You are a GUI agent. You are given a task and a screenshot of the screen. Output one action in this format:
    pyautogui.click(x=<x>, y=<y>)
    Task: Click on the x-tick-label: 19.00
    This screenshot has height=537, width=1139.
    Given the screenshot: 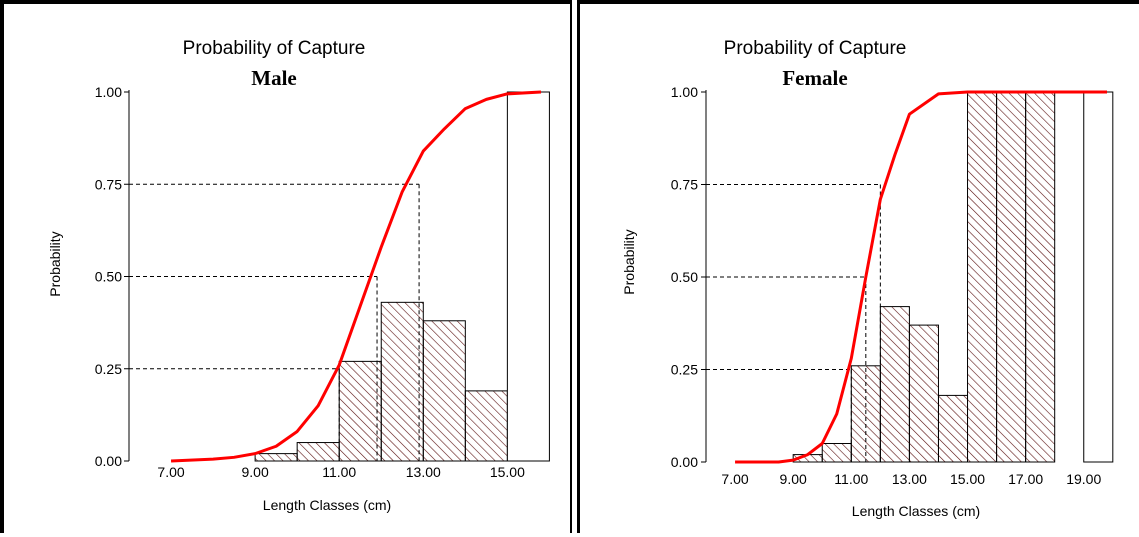 What is the action you would take?
    pyautogui.click(x=1083, y=479)
    